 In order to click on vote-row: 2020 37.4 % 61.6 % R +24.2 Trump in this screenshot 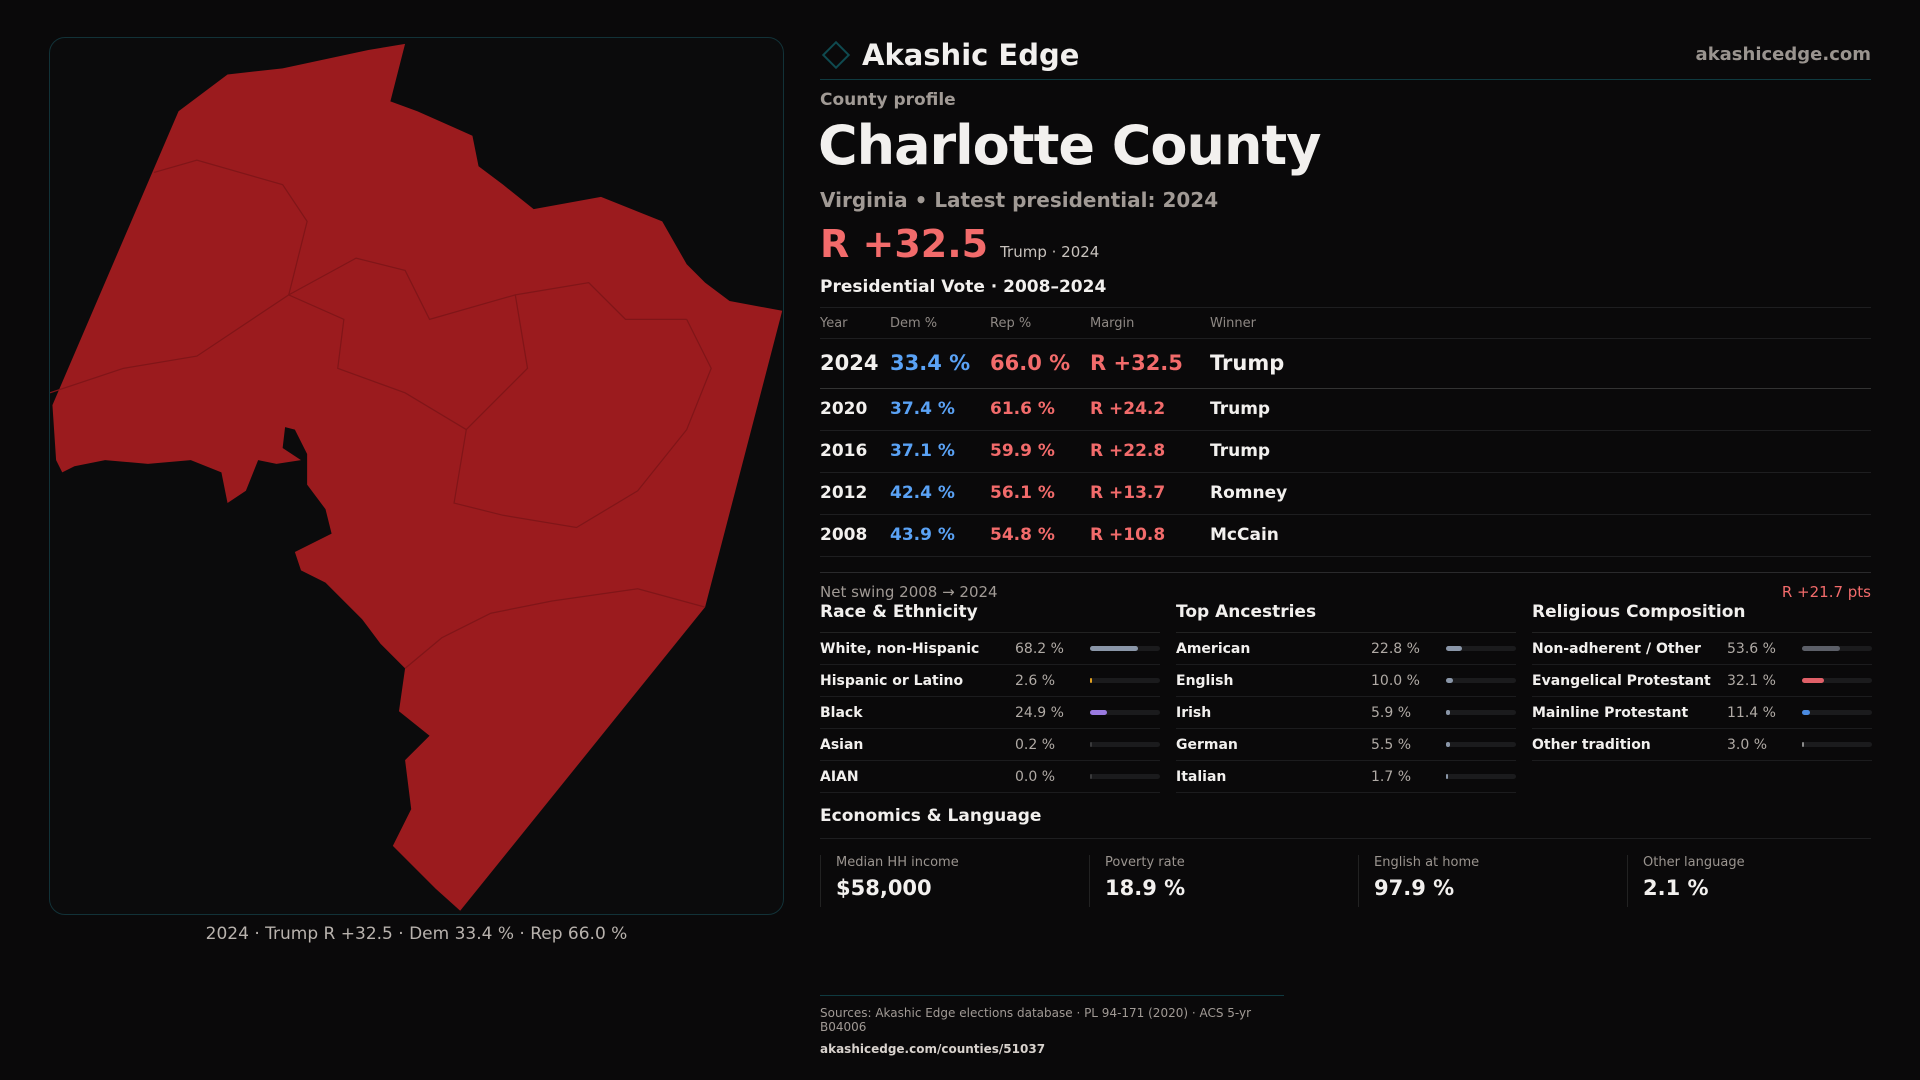, I will do `click(1345, 409)`.